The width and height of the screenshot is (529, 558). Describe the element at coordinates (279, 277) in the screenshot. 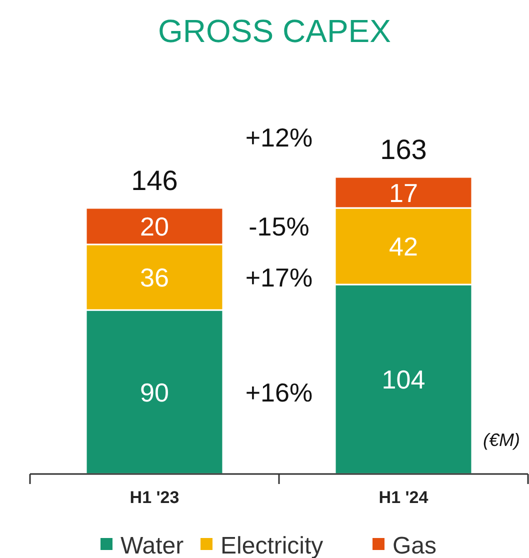

I see `annotation: +17%` at that location.